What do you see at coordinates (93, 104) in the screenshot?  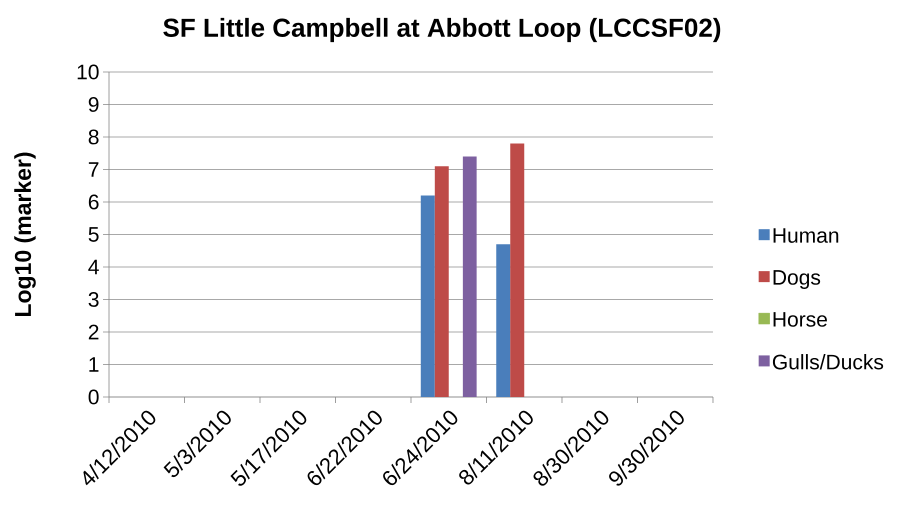 I see `y-tick-label: 9` at bounding box center [93, 104].